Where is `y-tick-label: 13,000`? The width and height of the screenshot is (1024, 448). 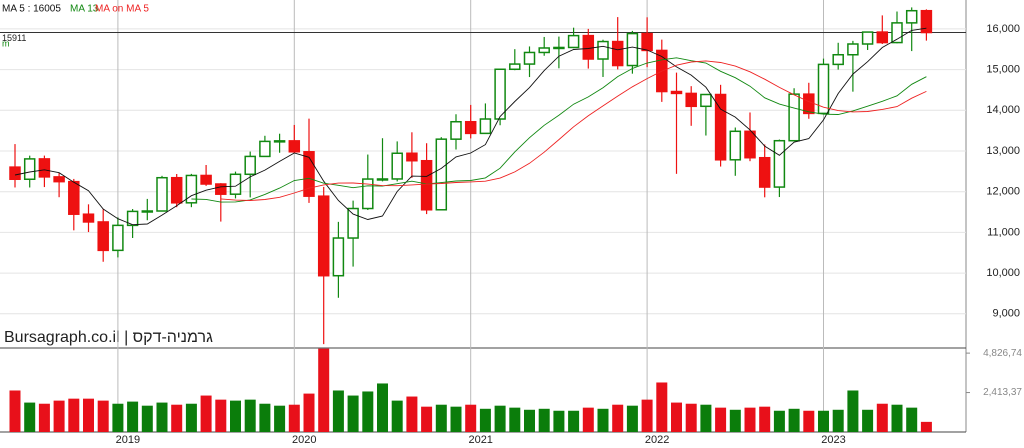
y-tick-label: 13,000 is located at coordinates (1003, 151).